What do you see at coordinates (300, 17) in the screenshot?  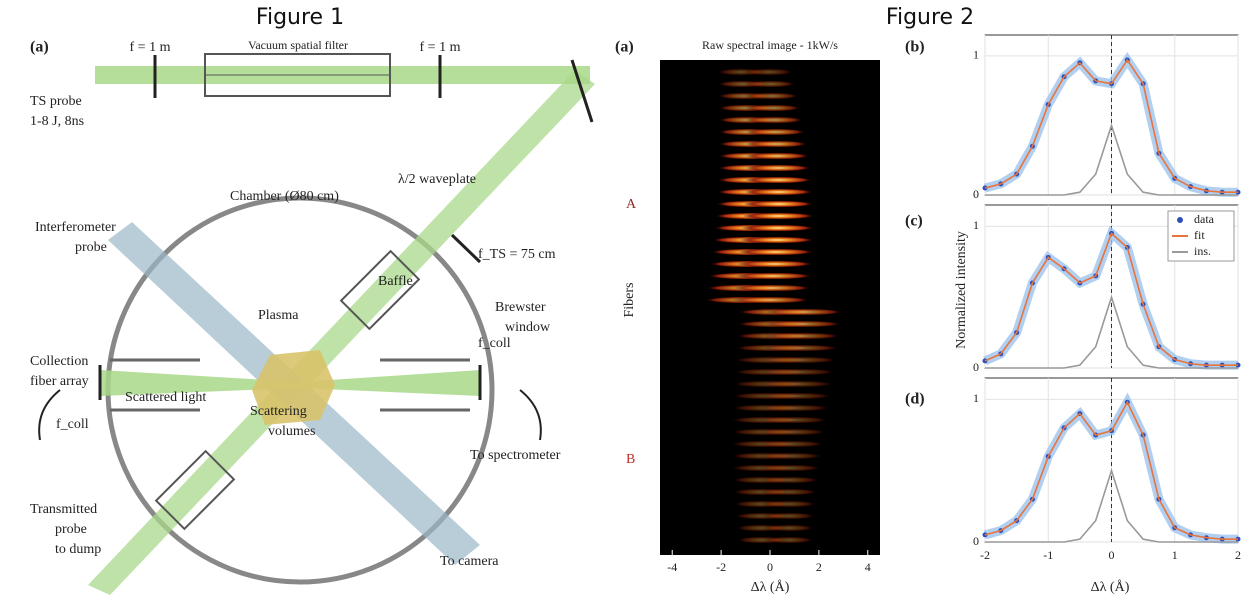 I see `figure-title: Figure 1` at bounding box center [300, 17].